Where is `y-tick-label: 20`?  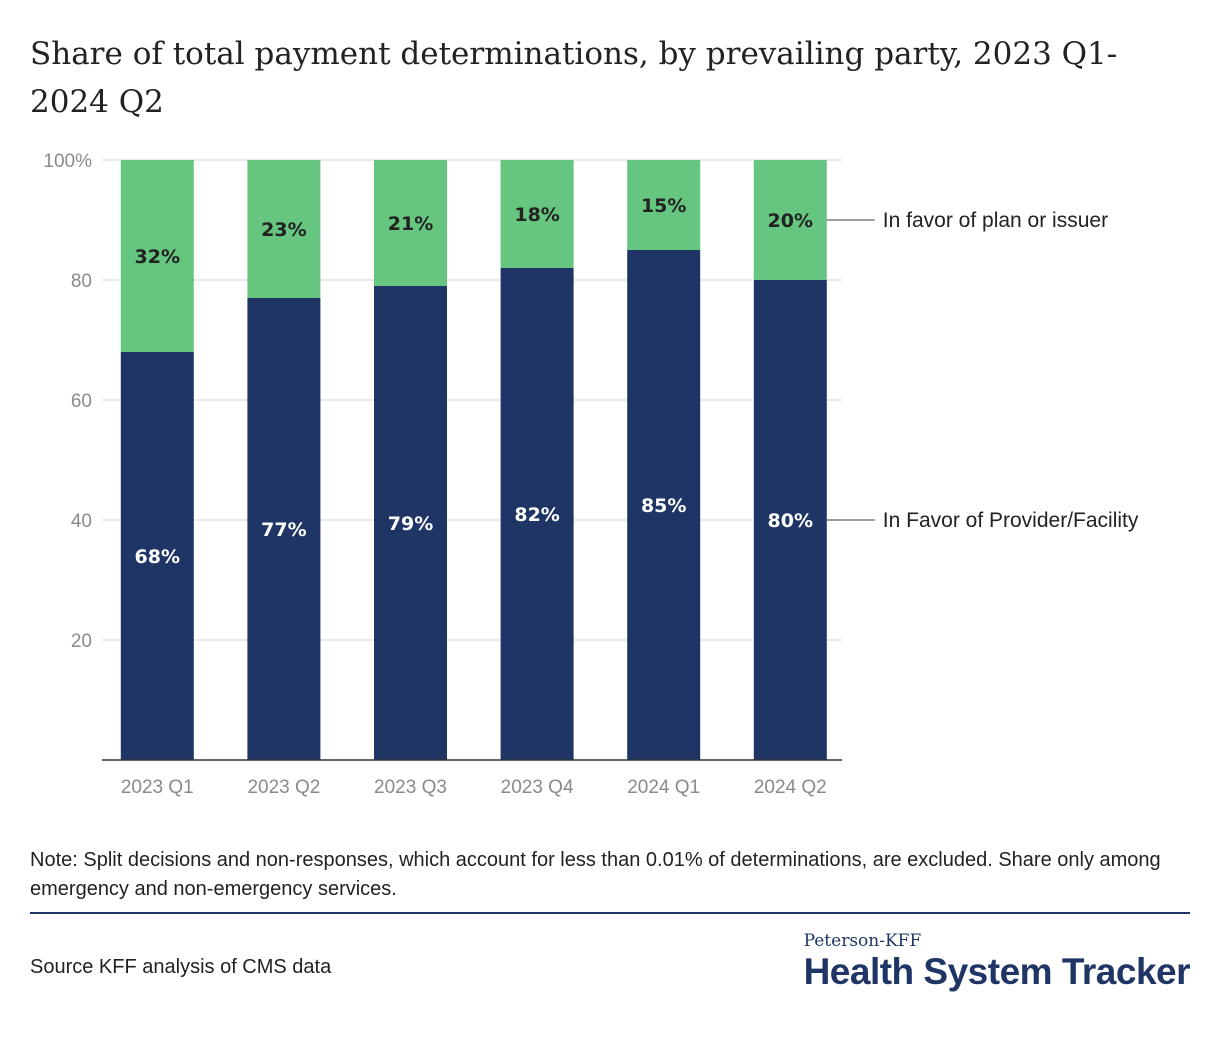
y-tick-label: 20 is located at coordinates (81, 641).